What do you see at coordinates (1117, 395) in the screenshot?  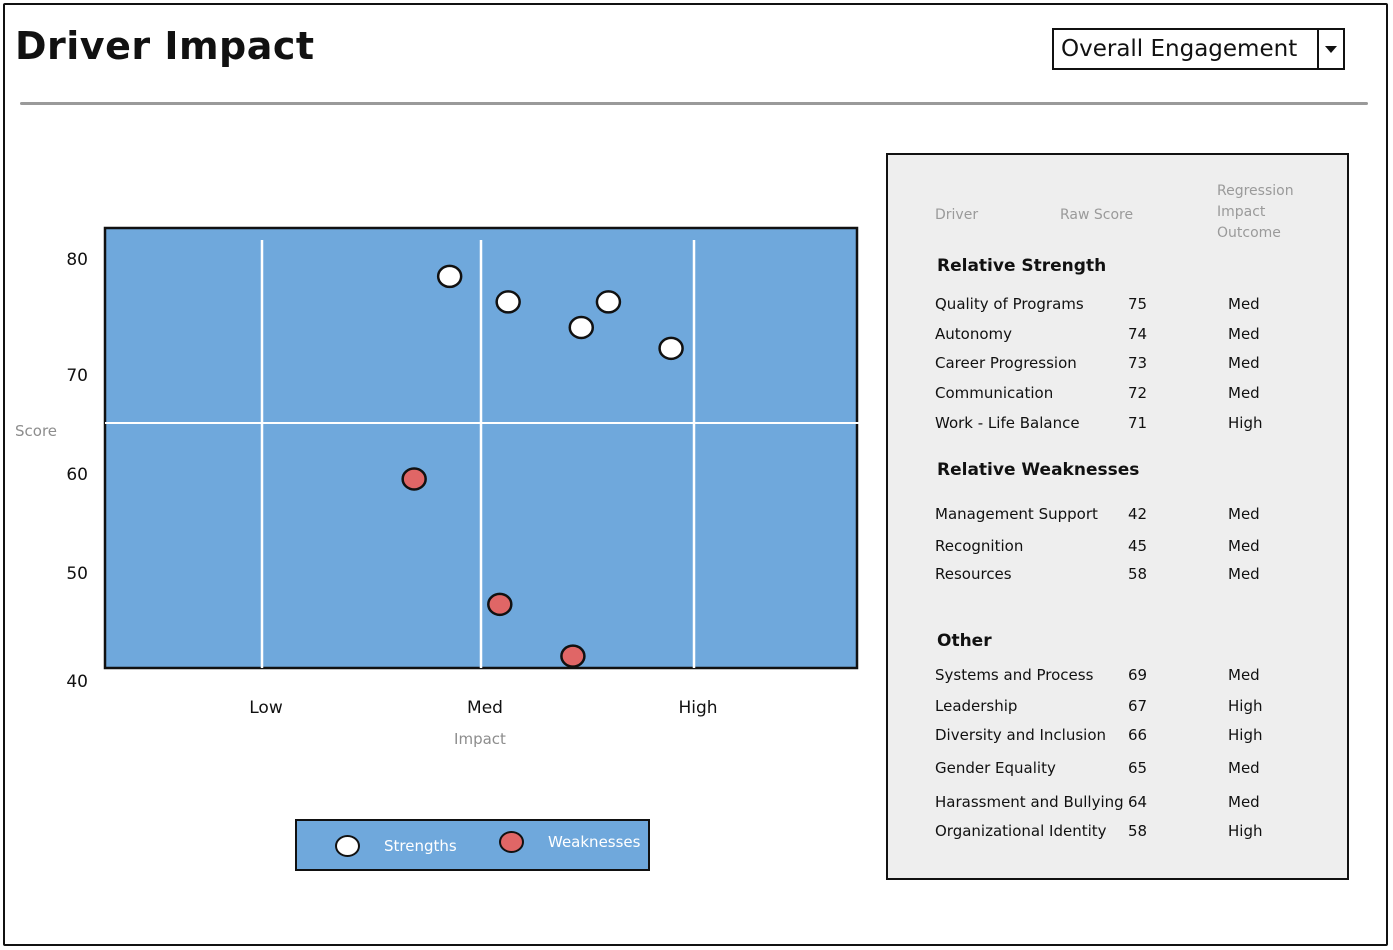 I see `table-row: Communication 72 Med` at bounding box center [1117, 395].